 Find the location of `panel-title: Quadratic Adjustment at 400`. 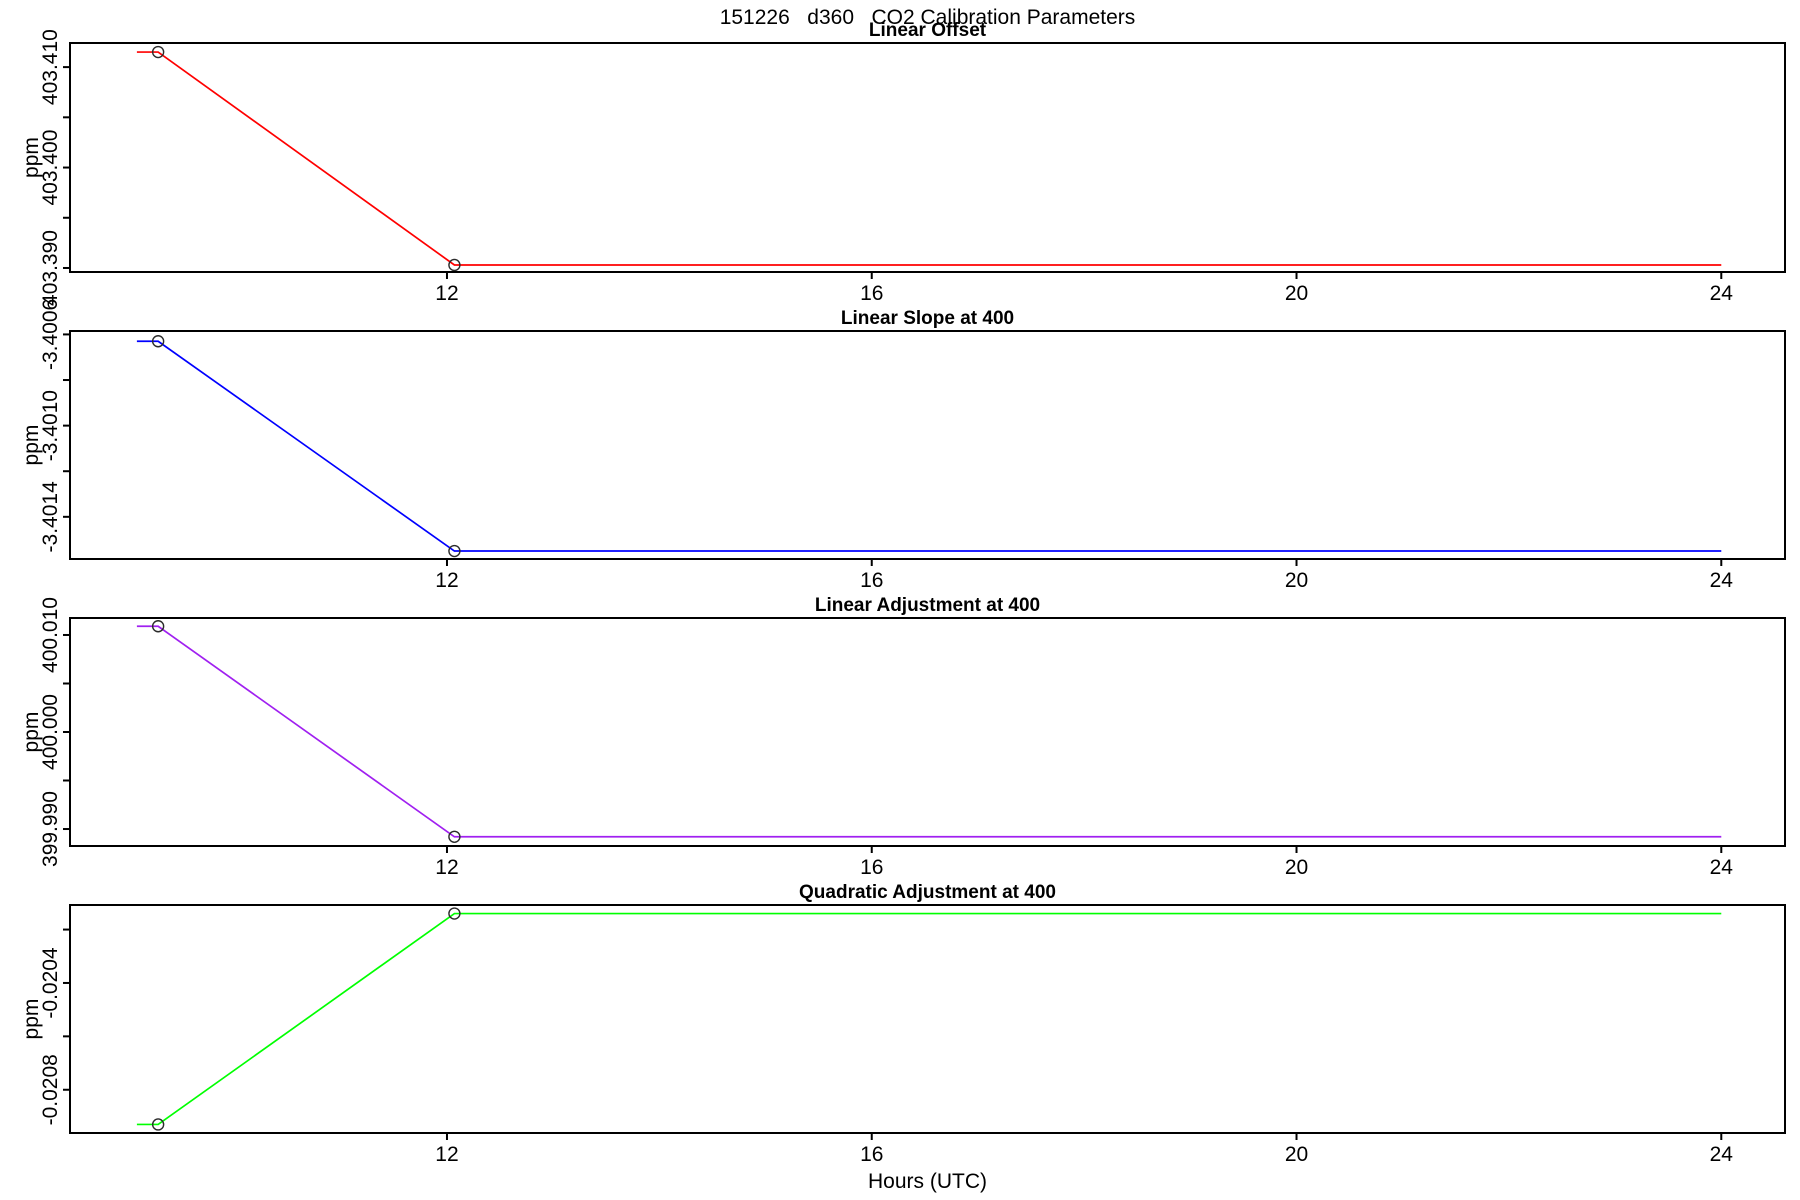

panel-title: Quadratic Adjustment at 400 is located at coordinates (927, 892).